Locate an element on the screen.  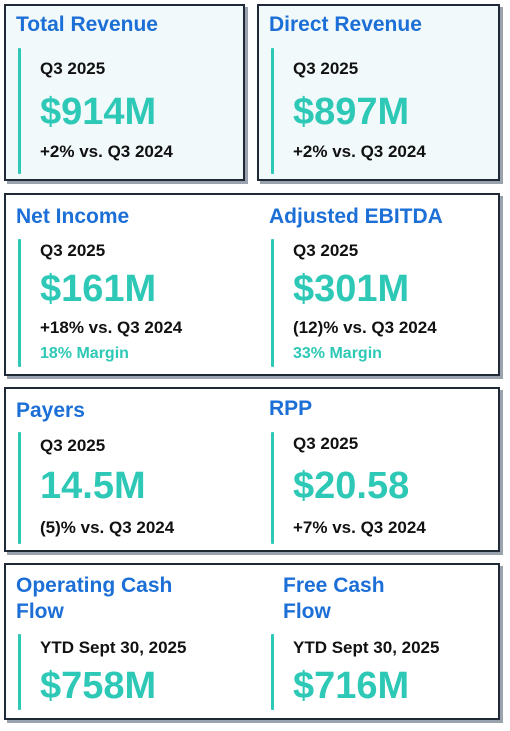
metric-value: $716M is located at coordinates (351, 686).